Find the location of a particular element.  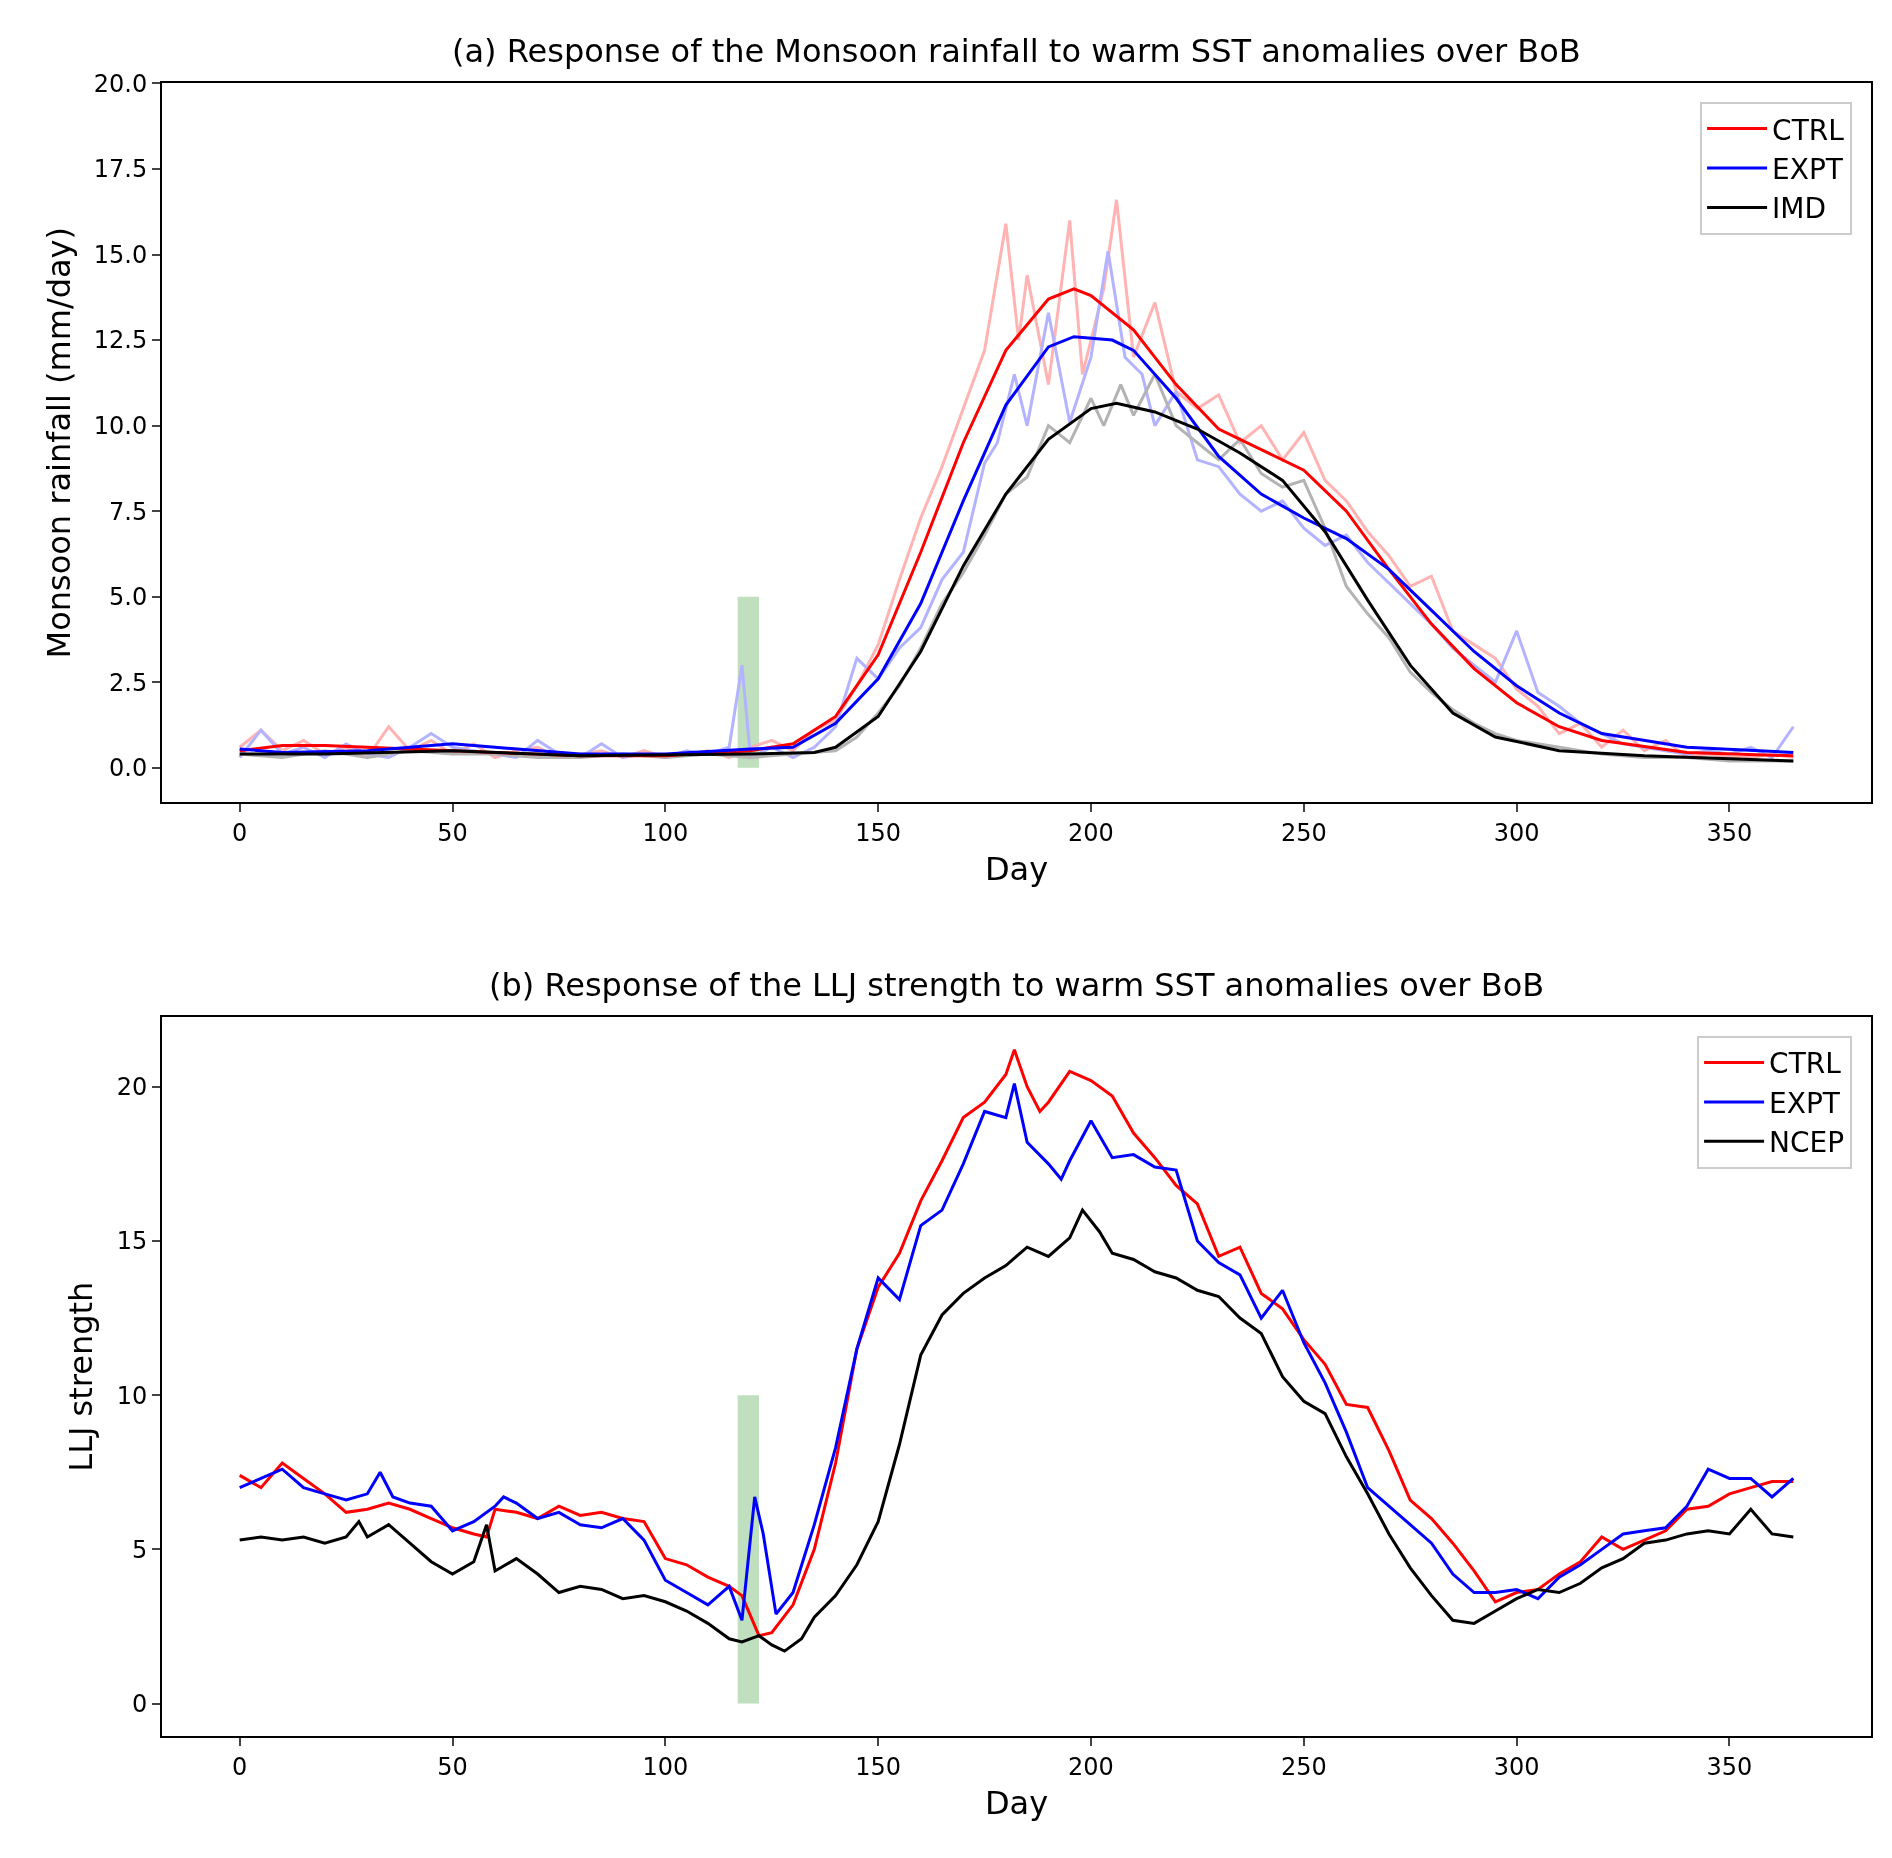

y-tick-label: 2.5 is located at coordinates (128, 682).